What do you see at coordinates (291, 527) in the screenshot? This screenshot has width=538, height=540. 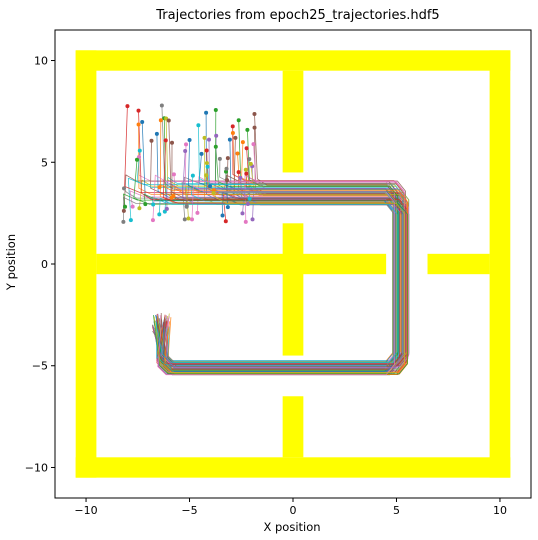 I see `x-axis-label: X position` at bounding box center [291, 527].